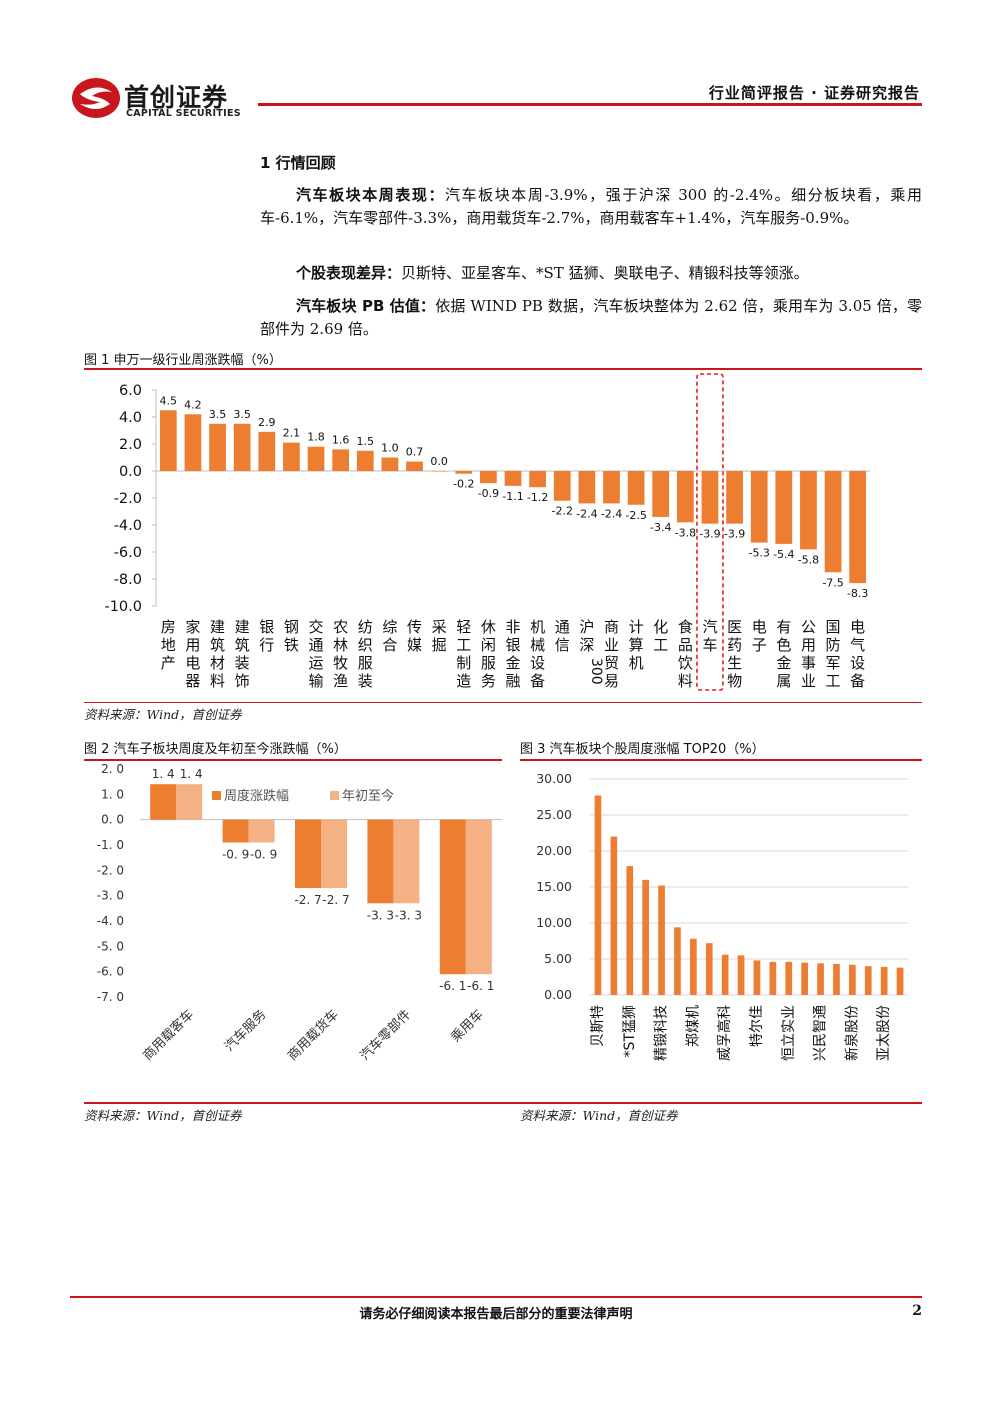  I want to click on x-tick-label: 汽车, so click(709, 636).